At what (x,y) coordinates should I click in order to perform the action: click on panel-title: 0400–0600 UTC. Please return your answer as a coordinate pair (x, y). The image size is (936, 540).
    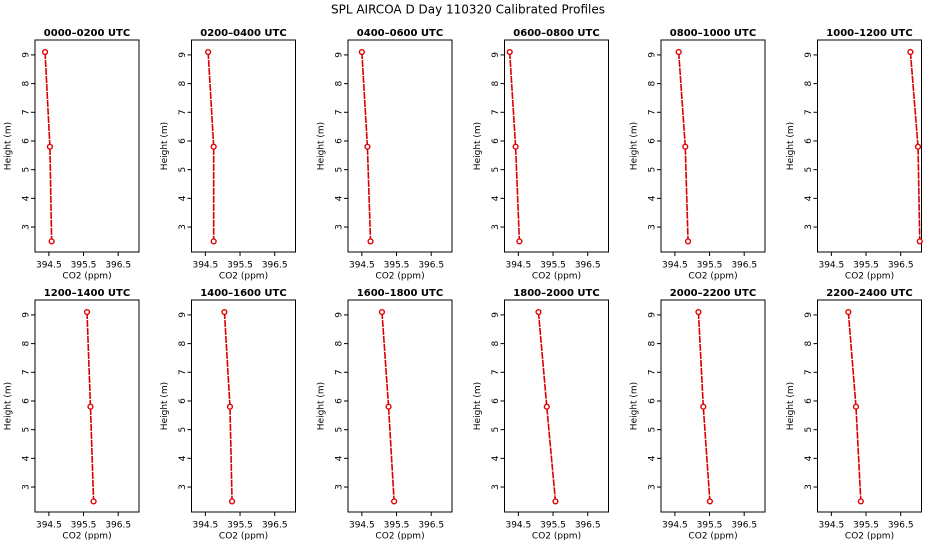
    Looking at the image, I should click on (400, 33).